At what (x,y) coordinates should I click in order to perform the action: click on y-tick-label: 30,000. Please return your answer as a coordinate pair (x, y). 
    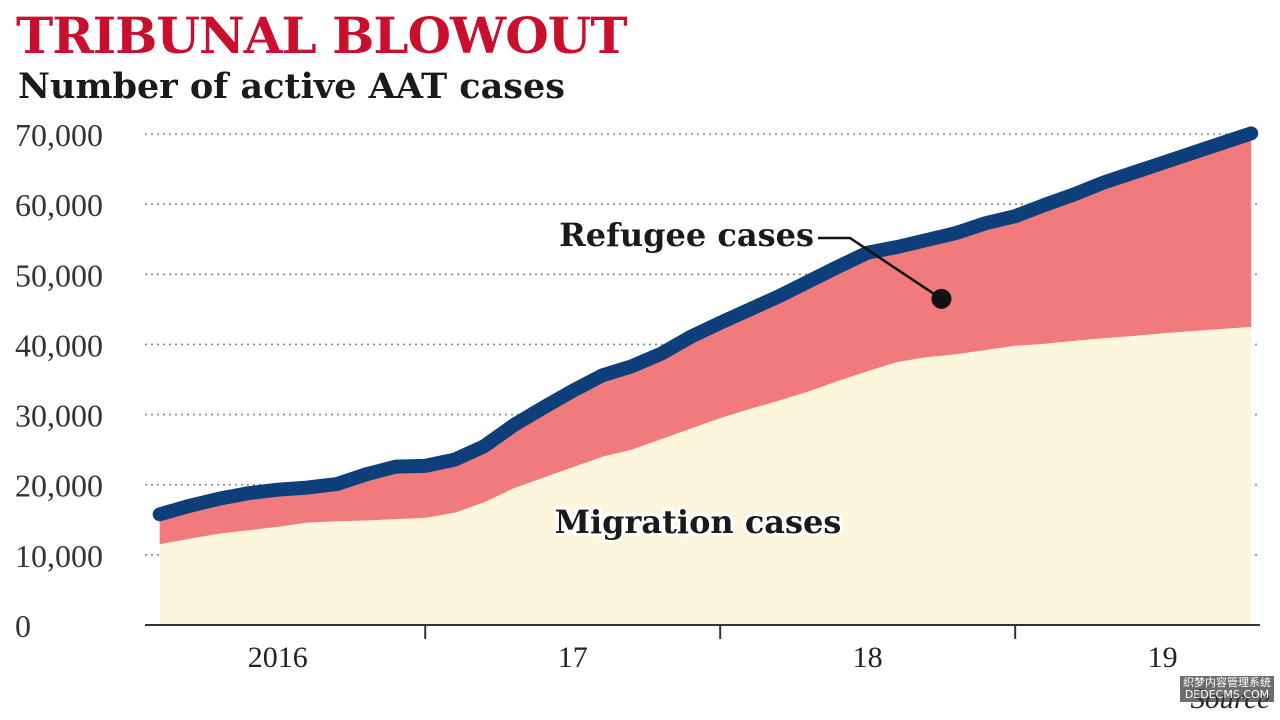
    Looking at the image, I should click on (59, 416).